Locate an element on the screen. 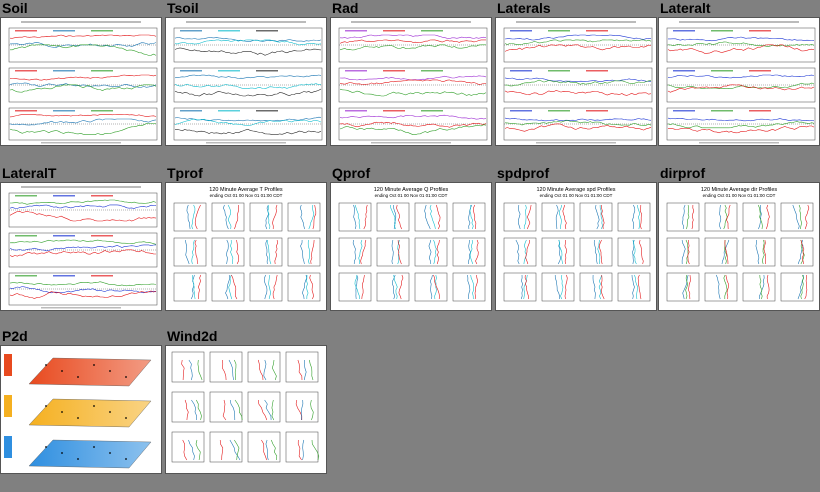  tile-title: spdprof is located at coordinates (523, 173).